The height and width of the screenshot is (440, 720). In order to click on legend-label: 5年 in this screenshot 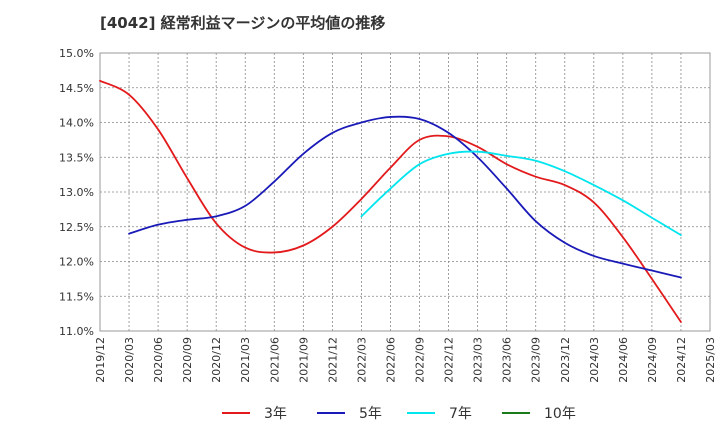, I will do `click(370, 414)`.